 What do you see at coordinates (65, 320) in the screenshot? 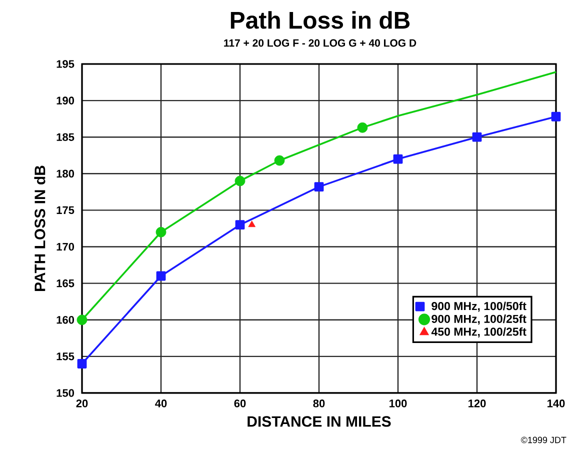
I see `y-tick-label: 160` at bounding box center [65, 320].